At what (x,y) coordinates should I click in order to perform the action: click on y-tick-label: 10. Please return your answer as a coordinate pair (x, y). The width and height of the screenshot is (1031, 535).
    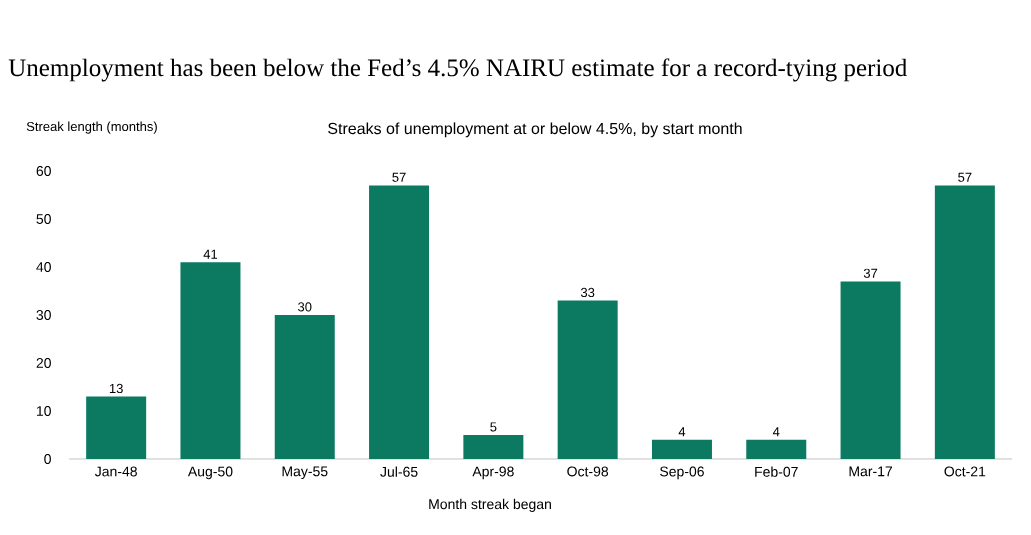
    Looking at the image, I should click on (43, 411).